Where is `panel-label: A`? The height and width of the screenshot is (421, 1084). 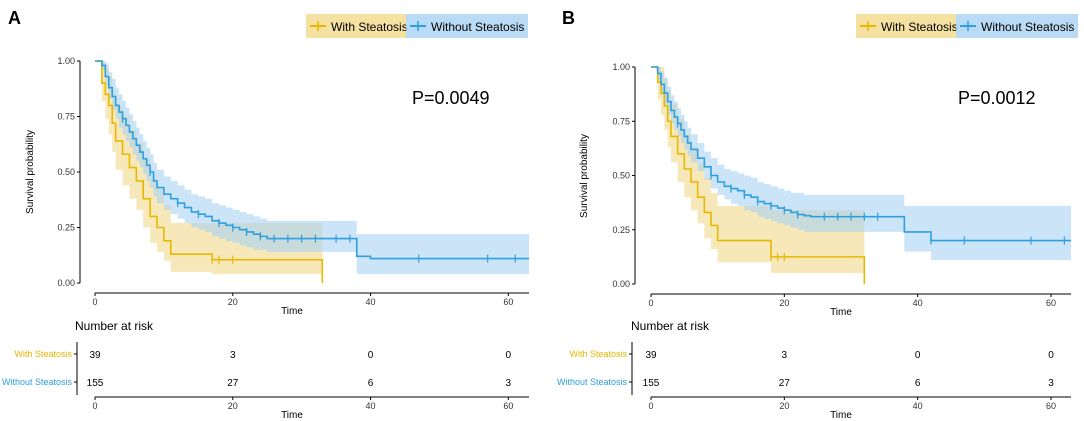 panel-label: A is located at coordinates (14, 18).